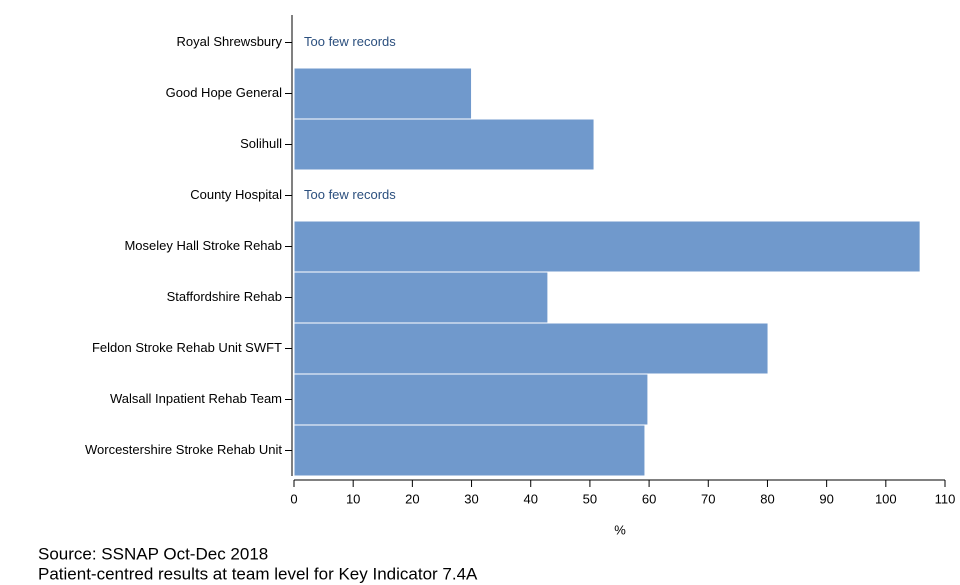 The image size is (960, 585). What do you see at coordinates (187, 347) in the screenshot?
I see `y-tick-label: Feldon Stroke Rehab Unit SWFT` at bounding box center [187, 347].